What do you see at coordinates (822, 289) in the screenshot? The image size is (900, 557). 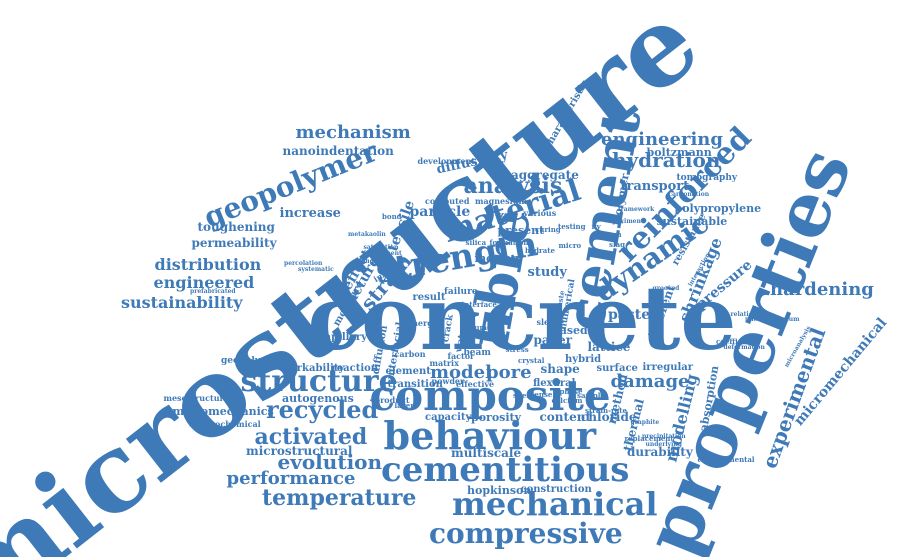 I see `cloud-word: hardening` at bounding box center [822, 289].